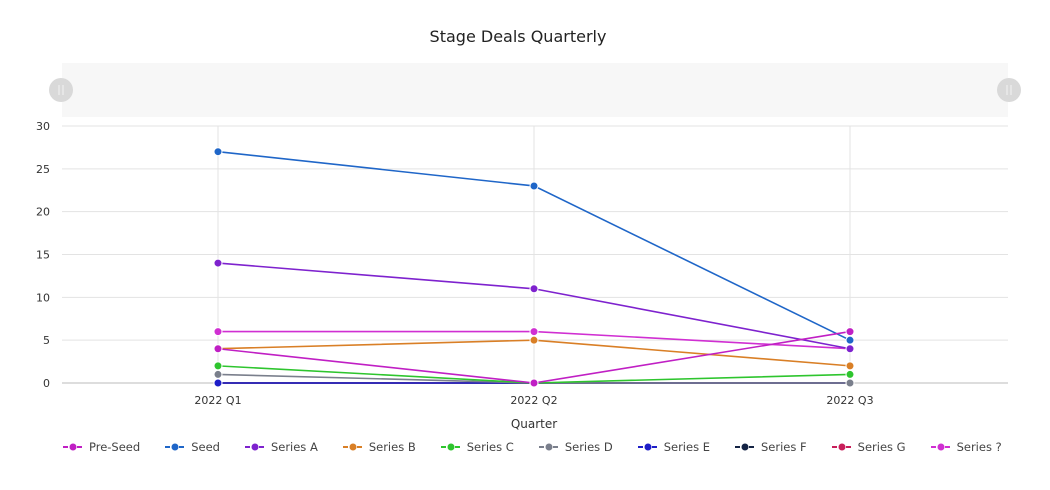  I want to click on legend-item: Series ?, so click(966, 447).